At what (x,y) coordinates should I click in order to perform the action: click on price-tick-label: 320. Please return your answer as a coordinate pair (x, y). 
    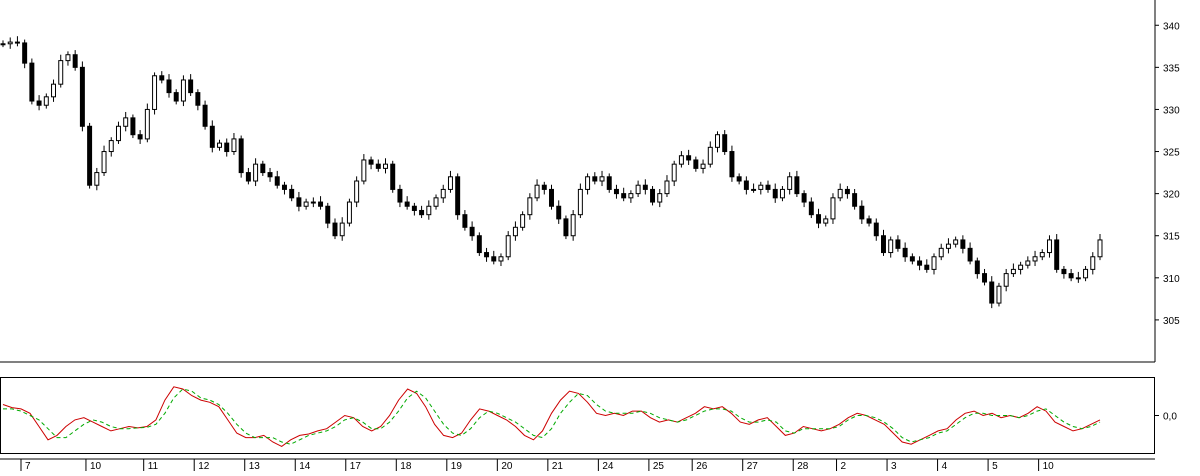
    Looking at the image, I should click on (1171, 195).